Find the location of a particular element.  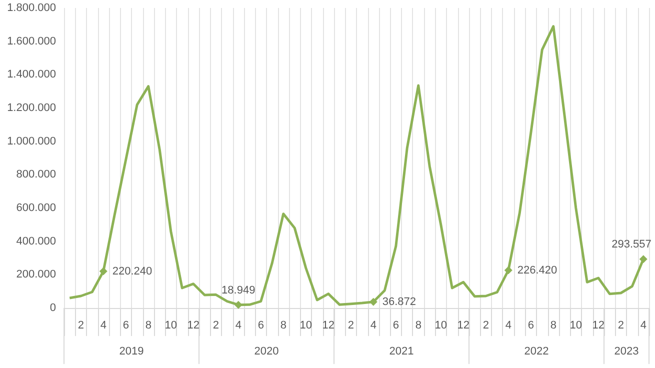

y-tick-label: 1.800.000 is located at coordinates (31, 8).